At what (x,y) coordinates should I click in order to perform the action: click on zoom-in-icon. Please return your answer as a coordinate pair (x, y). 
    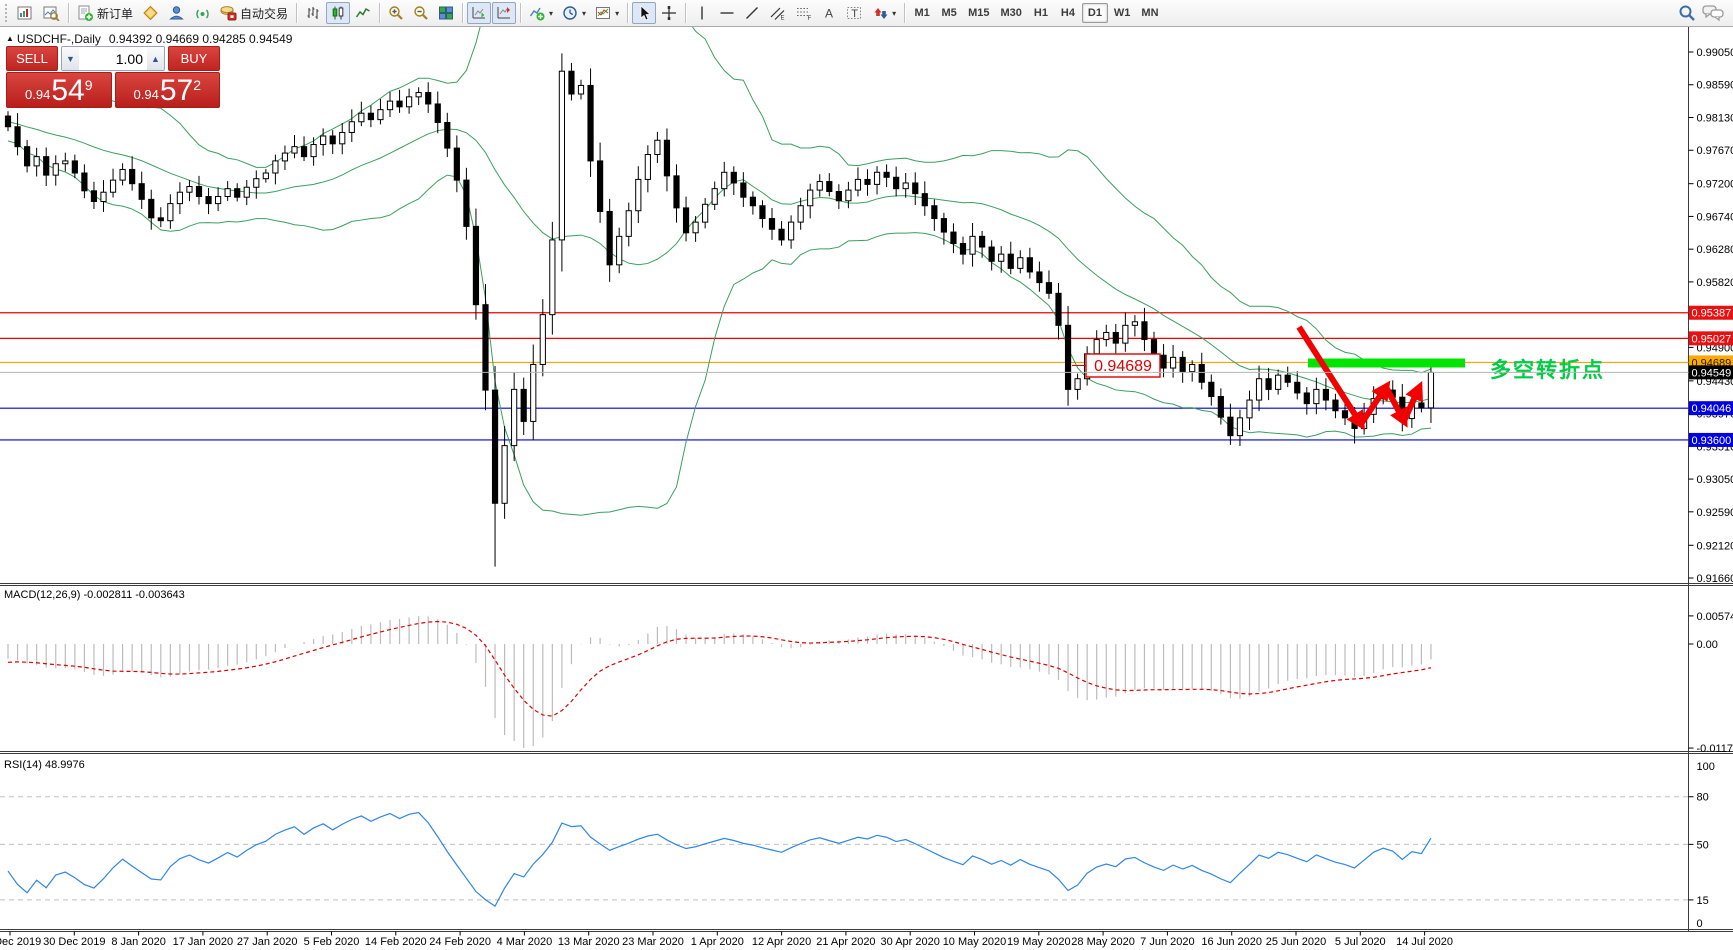
    Looking at the image, I should click on (396, 13).